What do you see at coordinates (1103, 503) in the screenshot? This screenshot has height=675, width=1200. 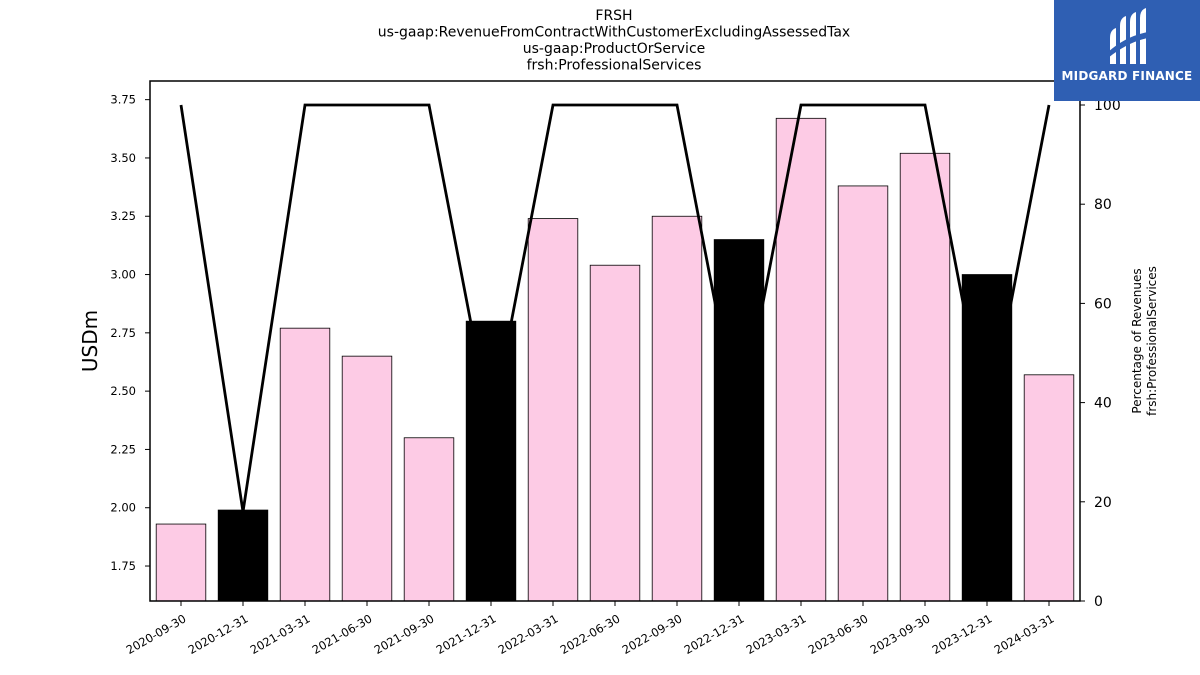 I see `y2-tick-label: 20` at bounding box center [1103, 503].